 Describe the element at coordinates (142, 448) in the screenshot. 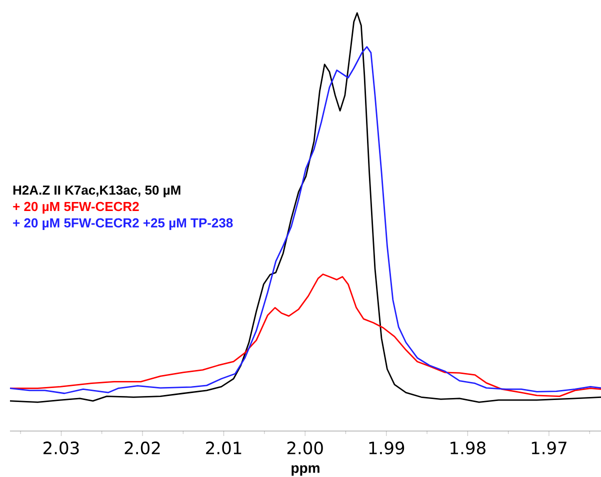

I see `x-tick-label: 2.02` at that location.